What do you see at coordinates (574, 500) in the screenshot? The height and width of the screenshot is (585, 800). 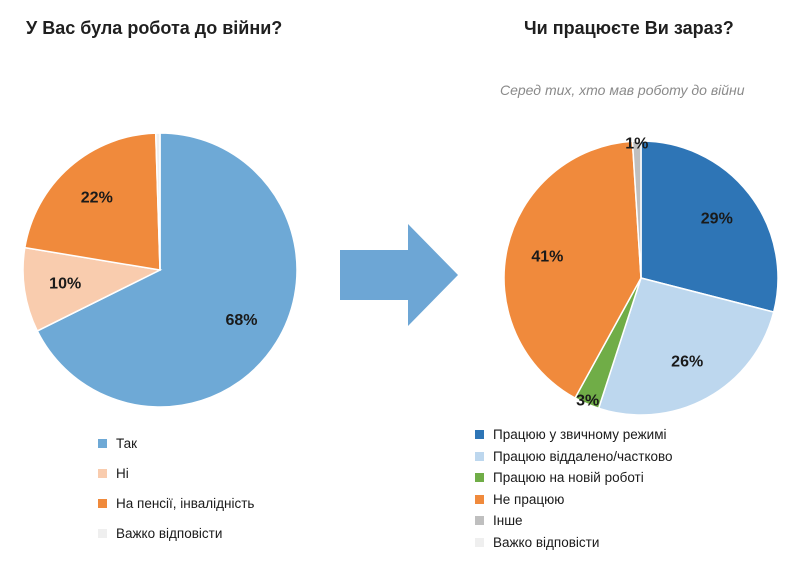 I see `right-legend-item: Не працюю` at bounding box center [574, 500].